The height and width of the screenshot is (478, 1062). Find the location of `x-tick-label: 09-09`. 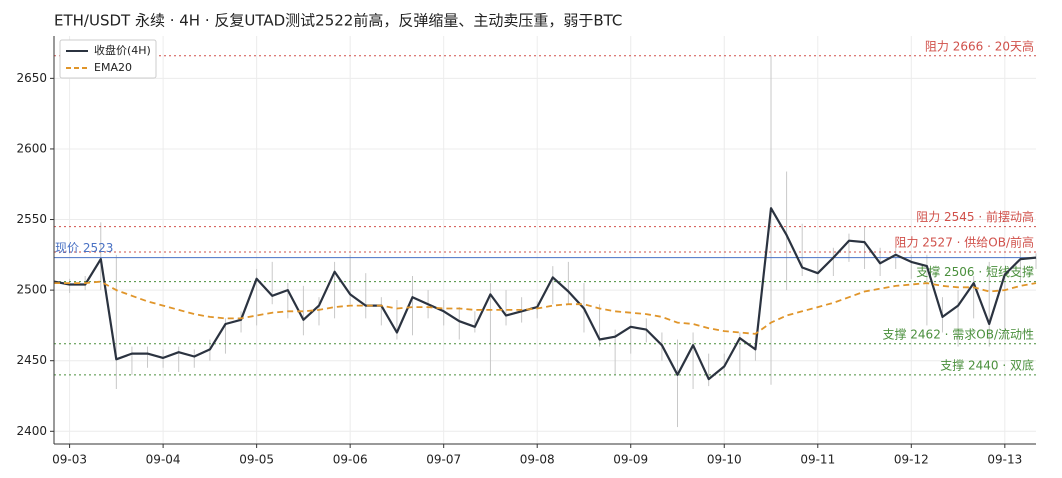

x-tick-label: 09-09 is located at coordinates (630, 460).